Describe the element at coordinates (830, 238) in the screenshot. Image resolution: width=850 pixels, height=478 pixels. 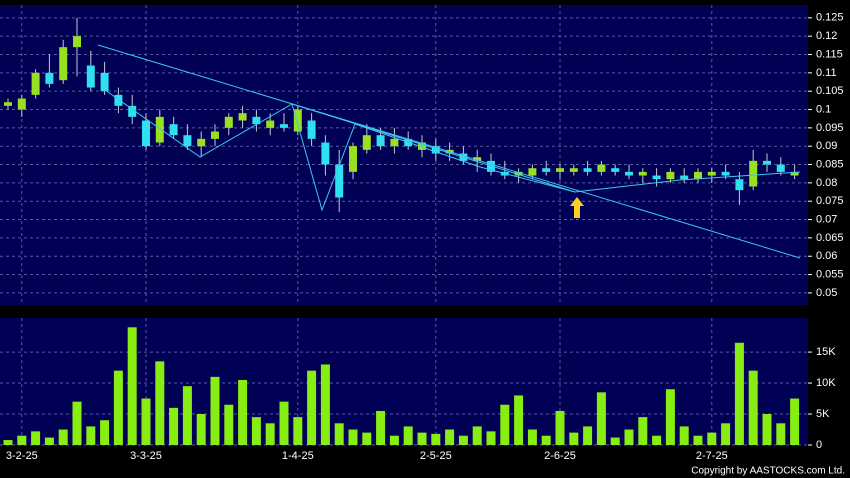
I see `y-tick-label: 0.065` at that location.